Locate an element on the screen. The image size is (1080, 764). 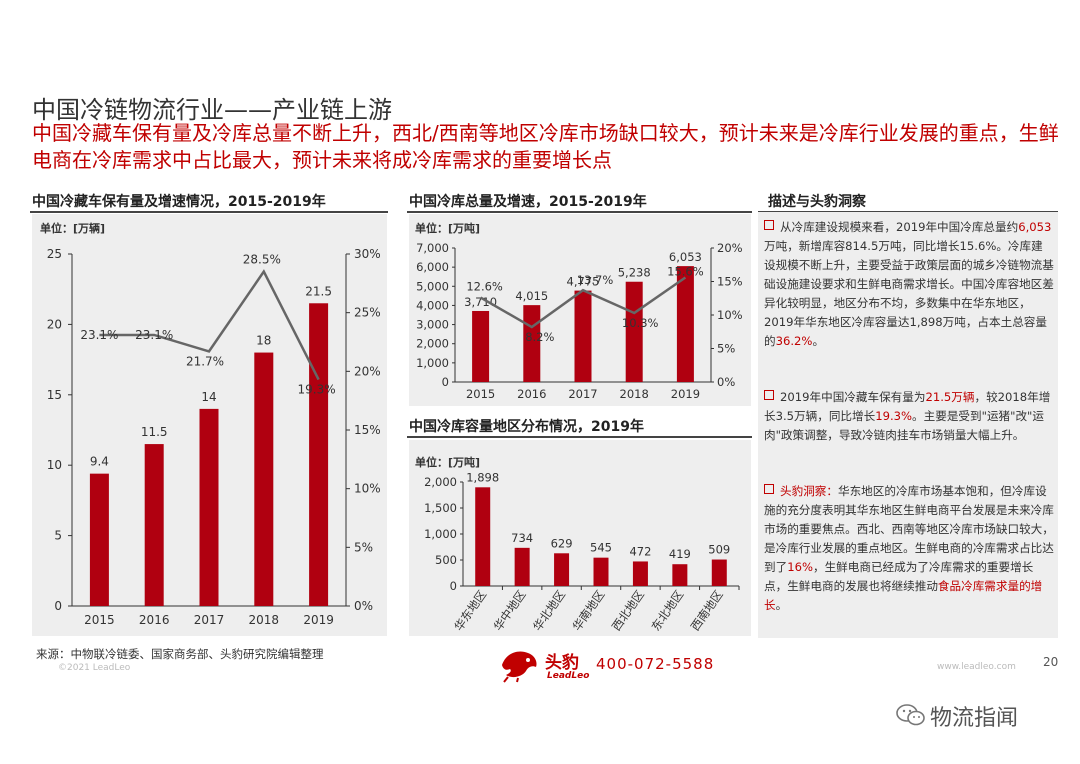
chart3-bar-label: 629 is located at coordinates (562, 543).